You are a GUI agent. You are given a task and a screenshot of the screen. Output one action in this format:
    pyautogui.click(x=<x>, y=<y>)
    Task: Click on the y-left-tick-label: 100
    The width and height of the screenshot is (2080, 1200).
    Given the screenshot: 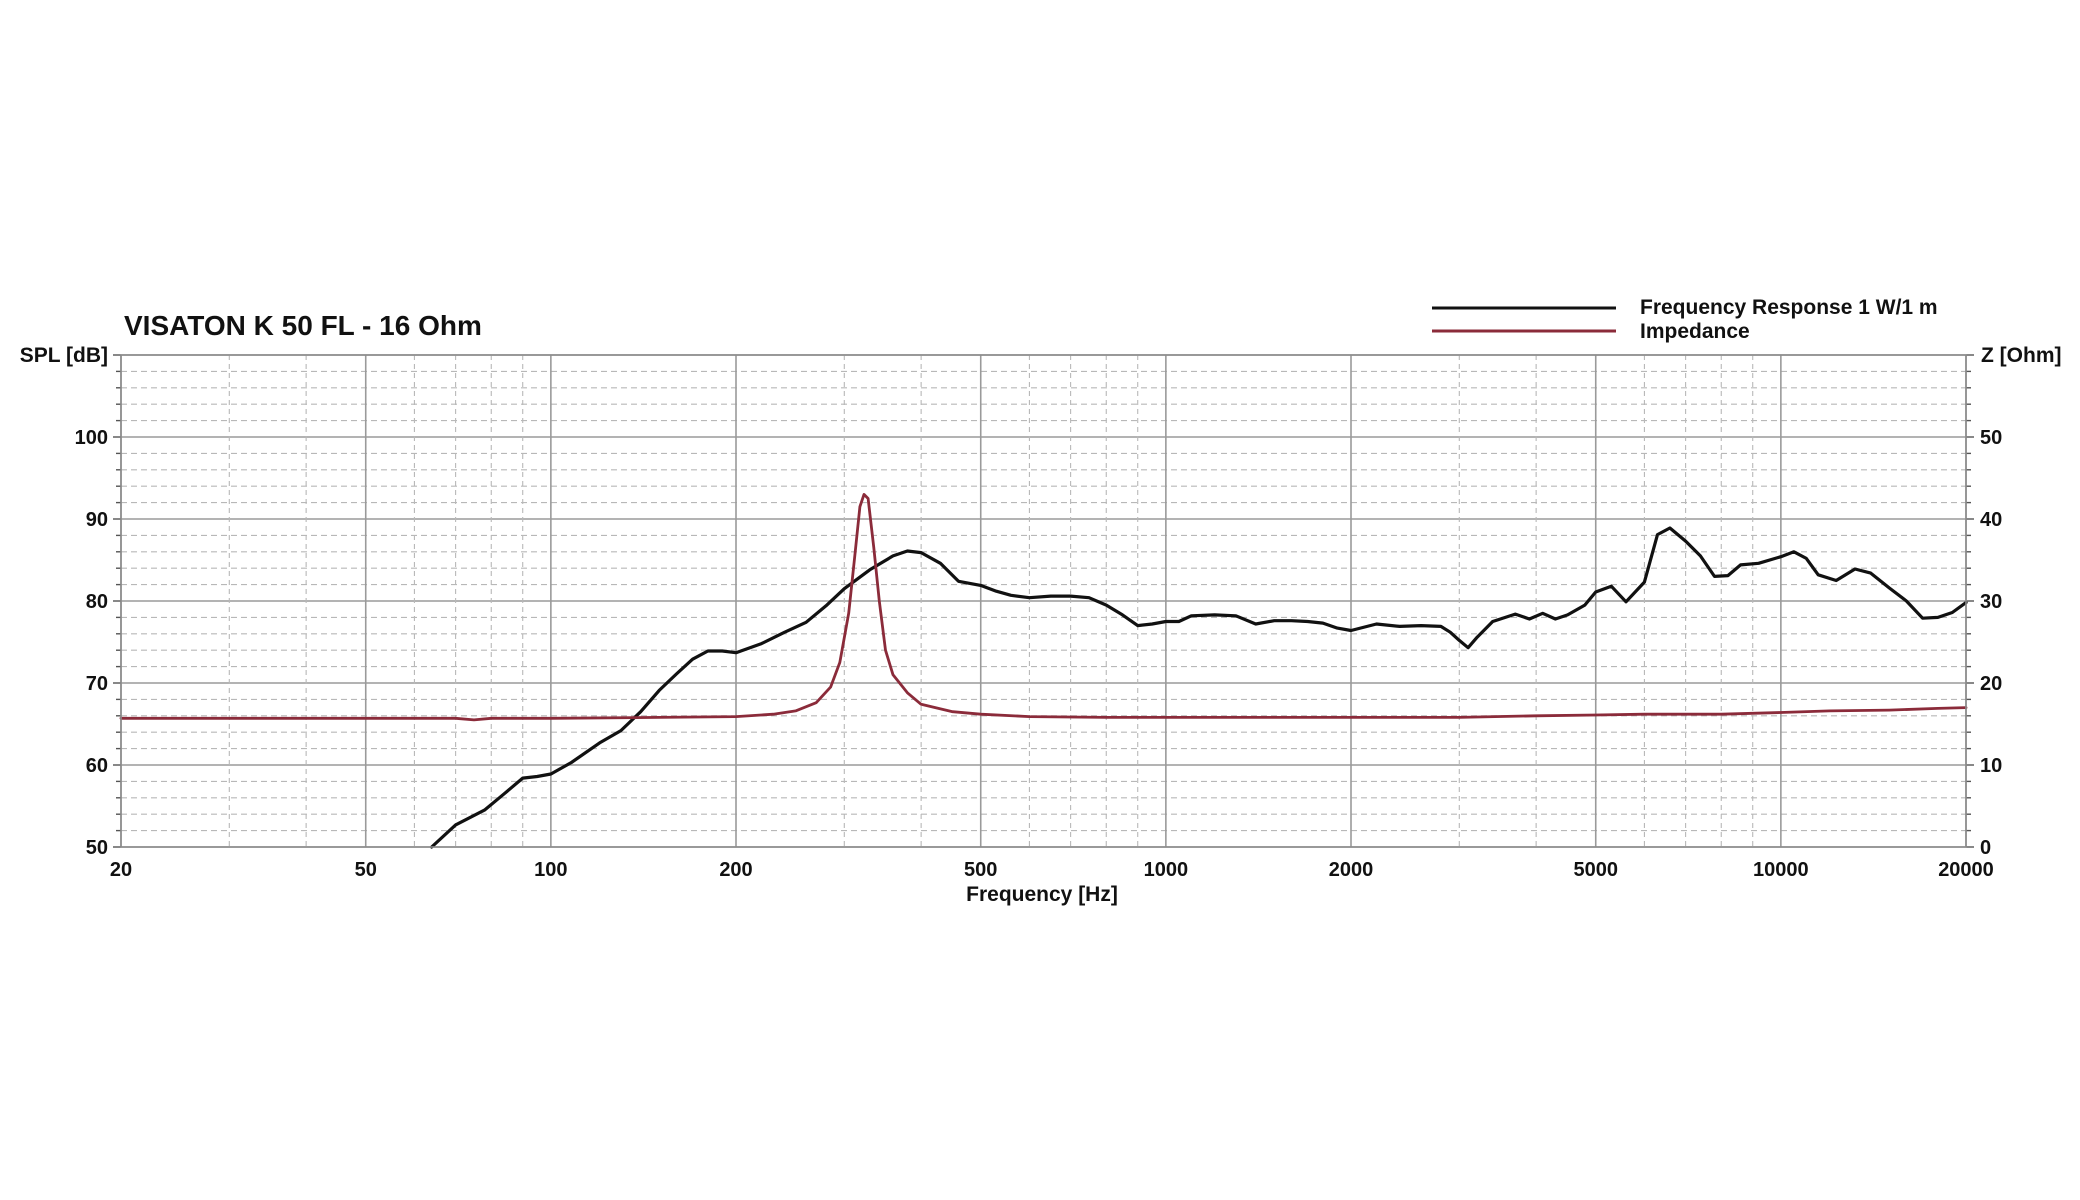 What is the action you would take?
    pyautogui.click(x=91, y=438)
    